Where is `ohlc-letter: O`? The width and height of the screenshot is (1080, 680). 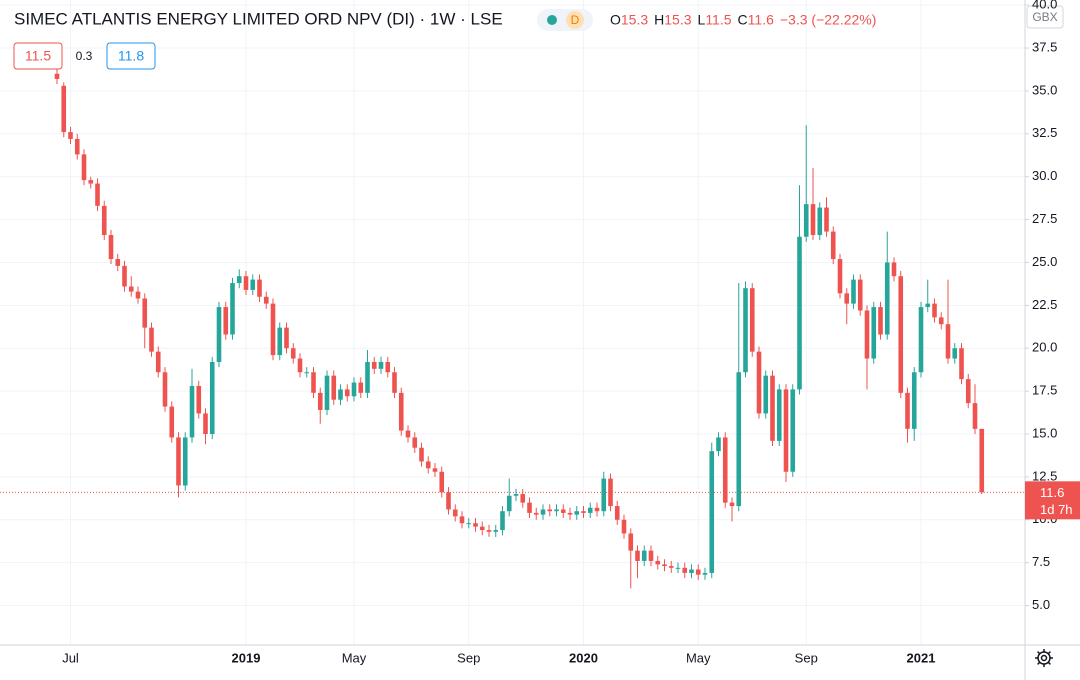
ohlc-letter: O is located at coordinates (615, 20).